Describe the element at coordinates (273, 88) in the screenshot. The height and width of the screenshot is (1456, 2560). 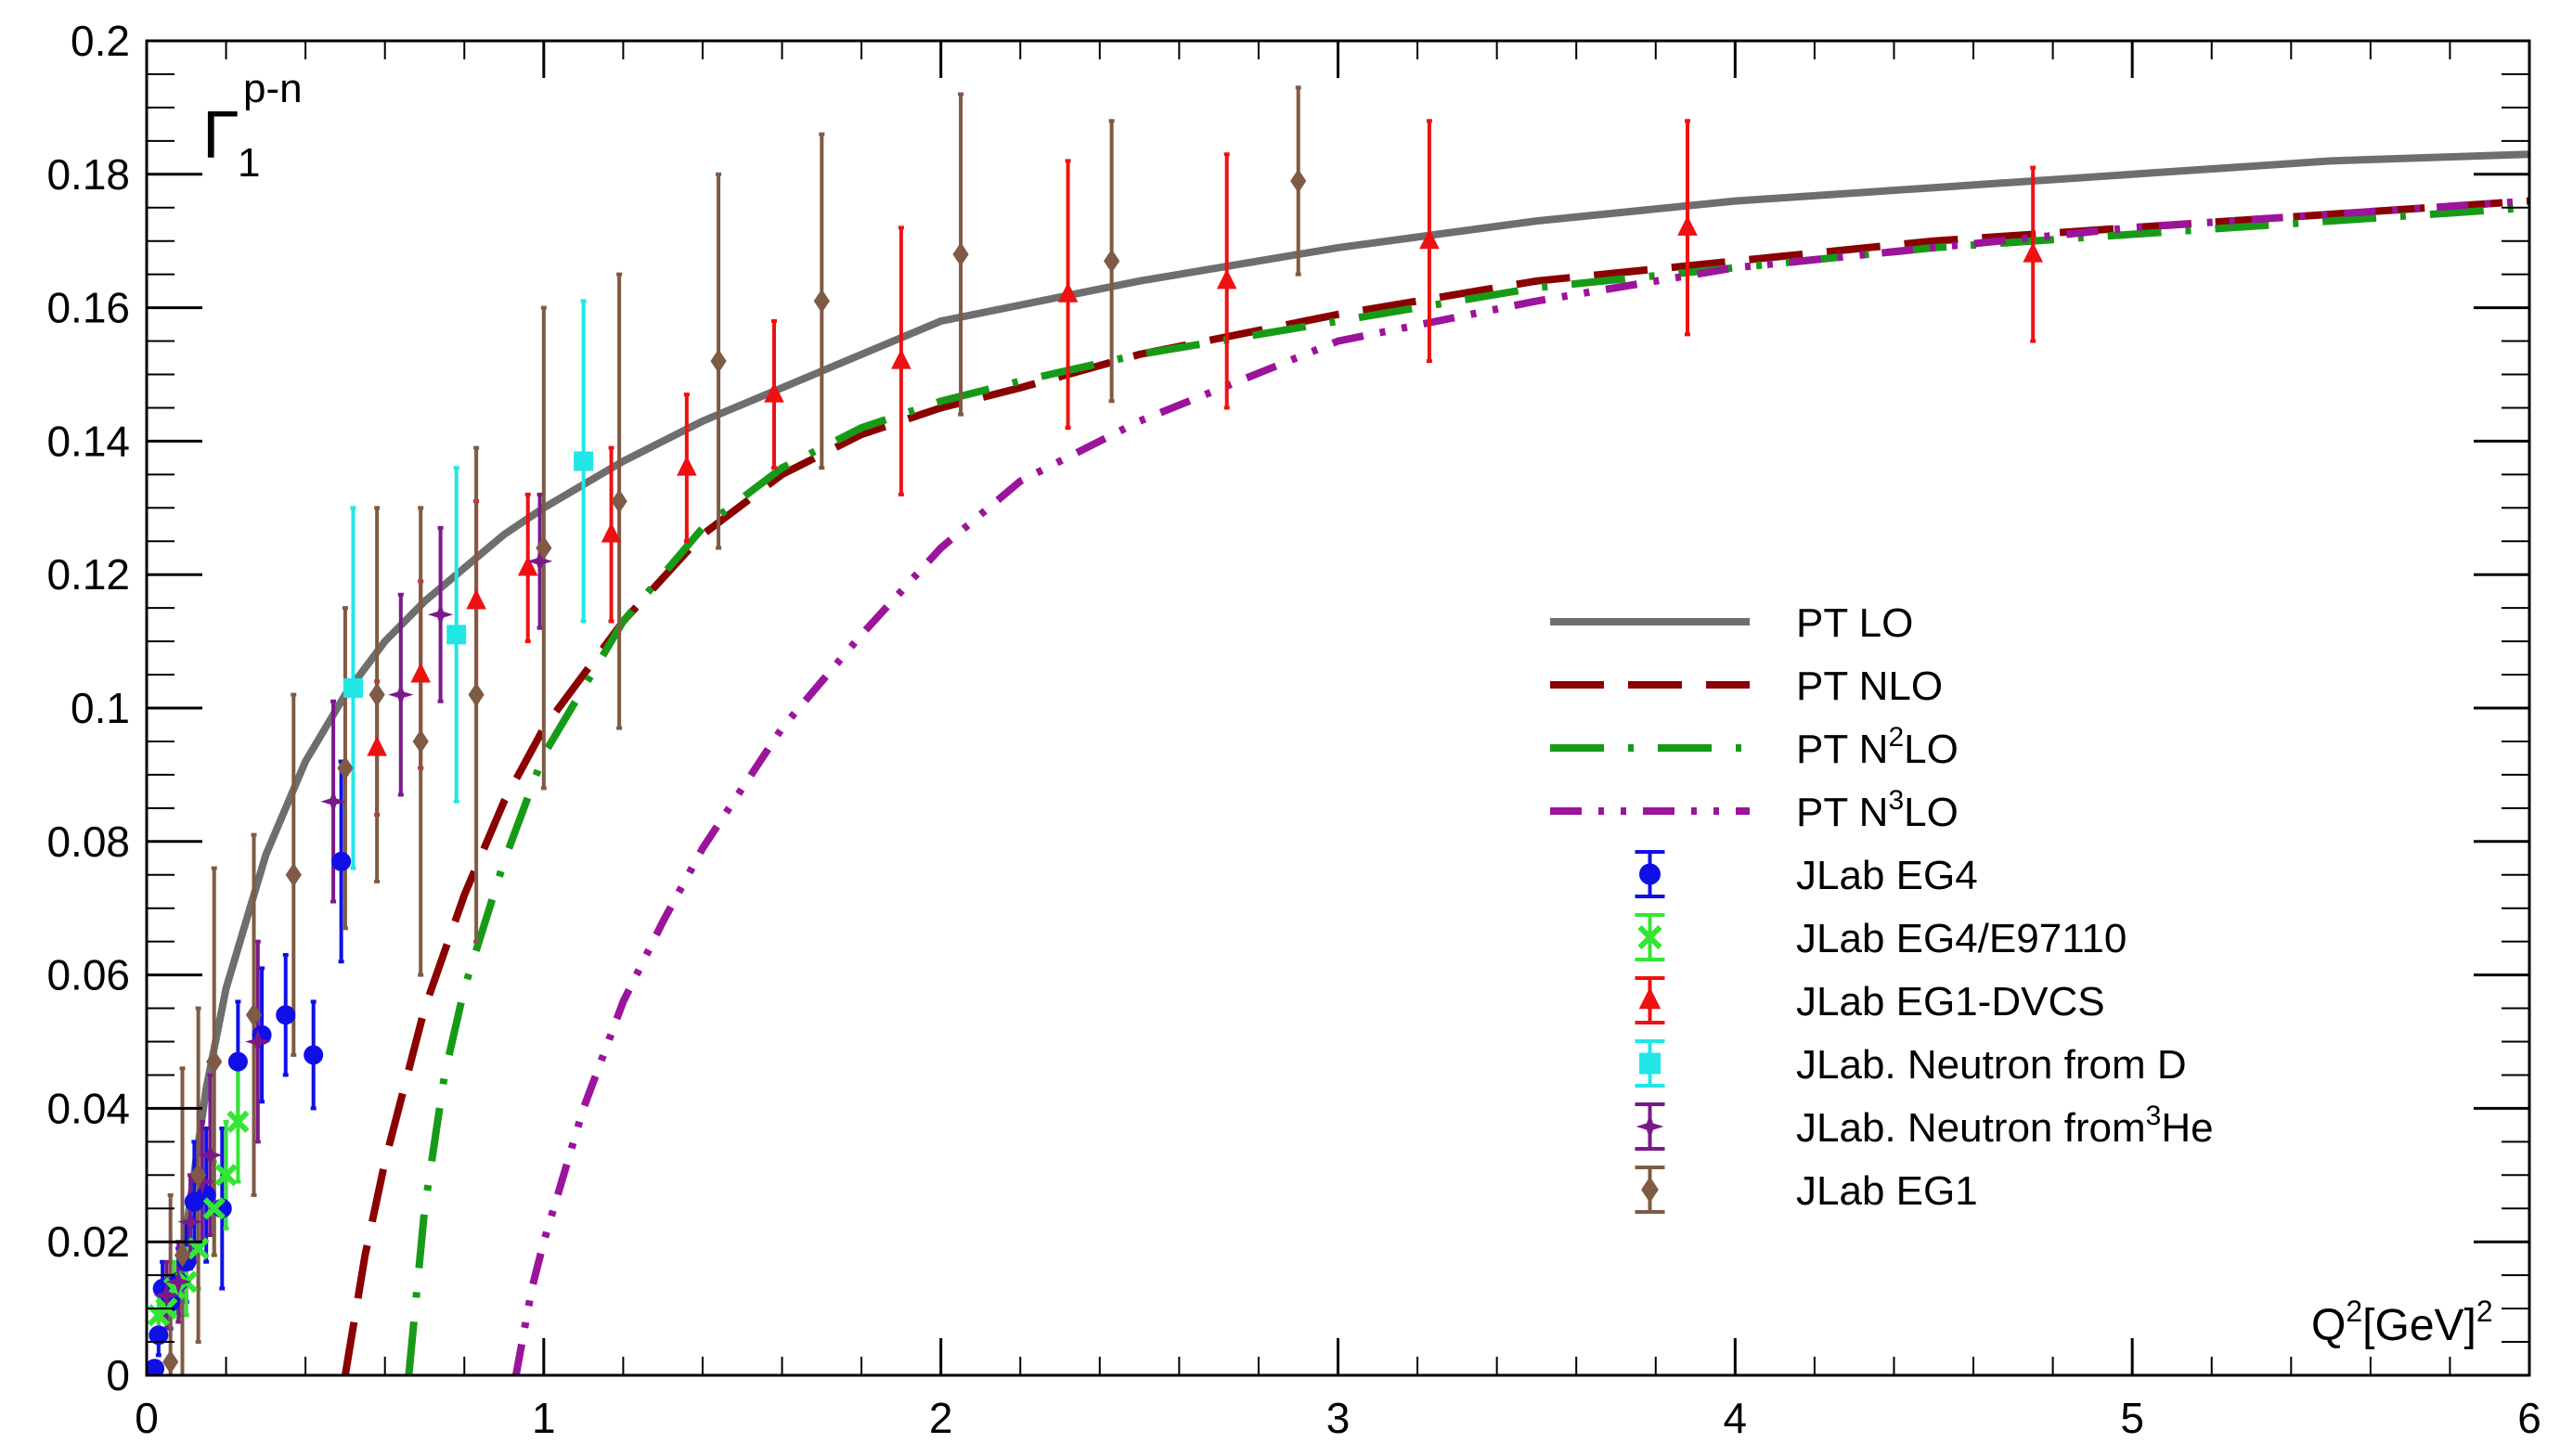
I see `title-superscript: p-n` at that location.